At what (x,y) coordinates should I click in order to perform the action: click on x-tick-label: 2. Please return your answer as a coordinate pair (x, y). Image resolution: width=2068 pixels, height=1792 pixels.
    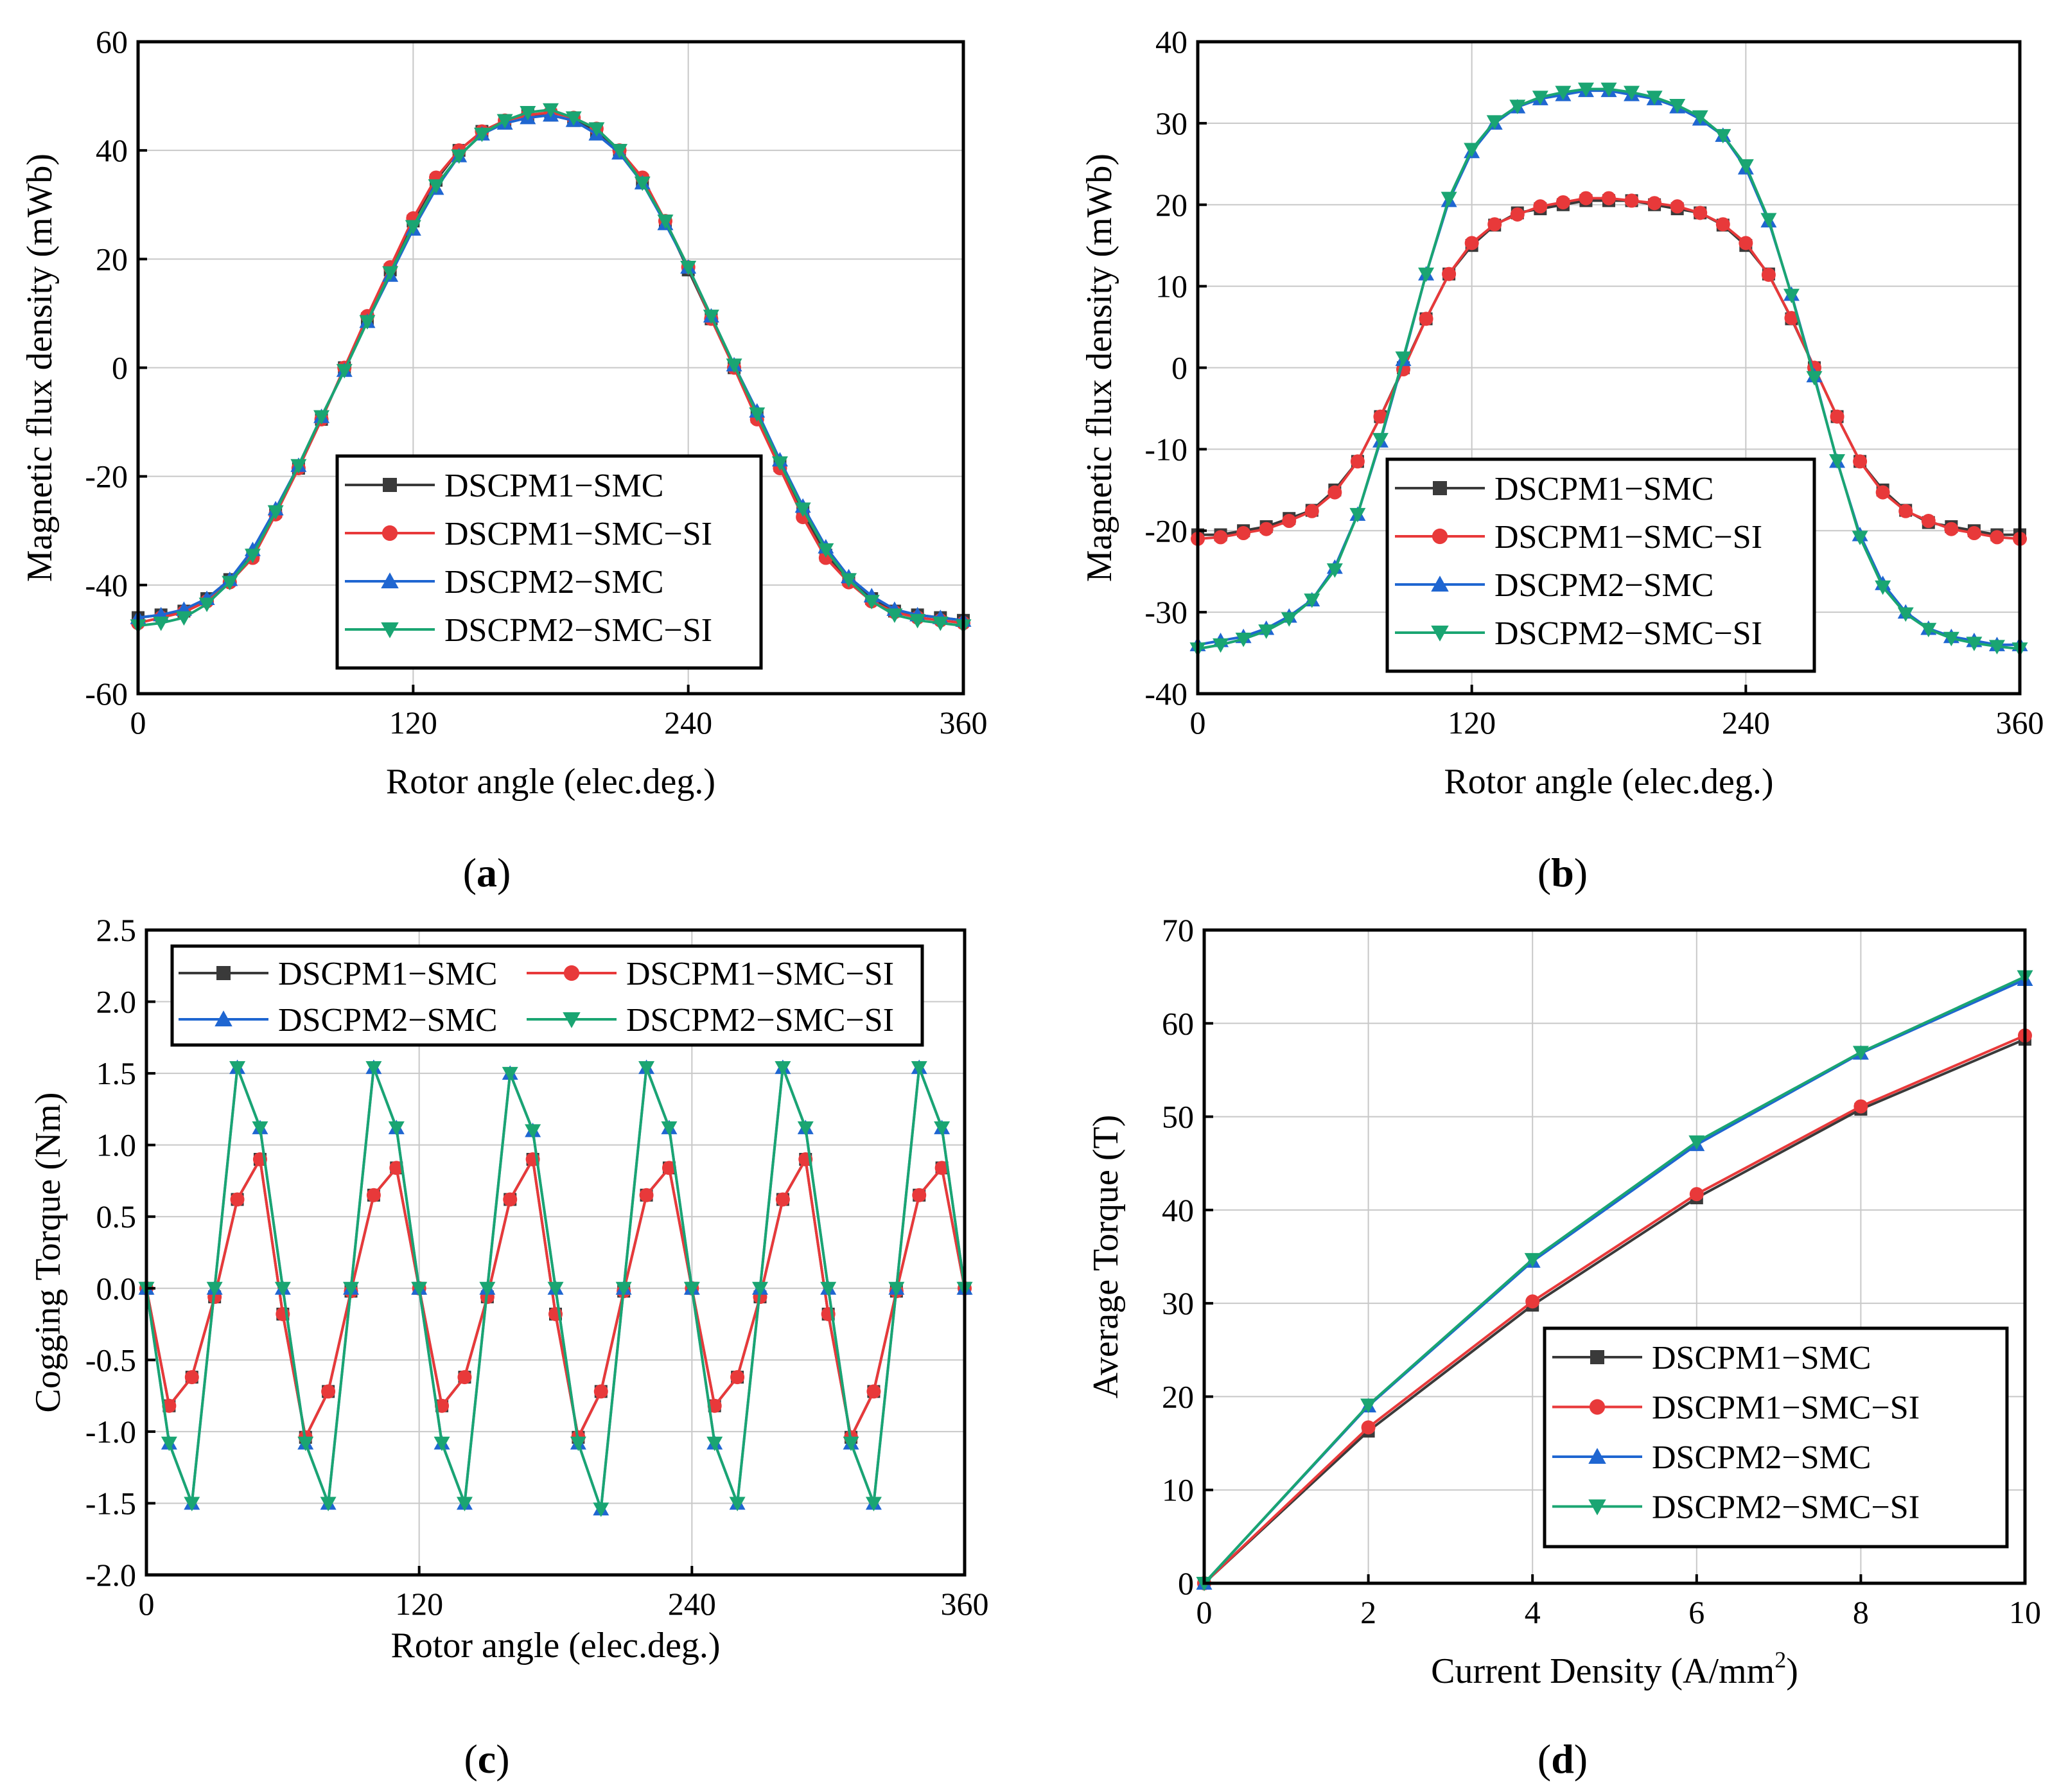
    Looking at the image, I should click on (1368, 1612).